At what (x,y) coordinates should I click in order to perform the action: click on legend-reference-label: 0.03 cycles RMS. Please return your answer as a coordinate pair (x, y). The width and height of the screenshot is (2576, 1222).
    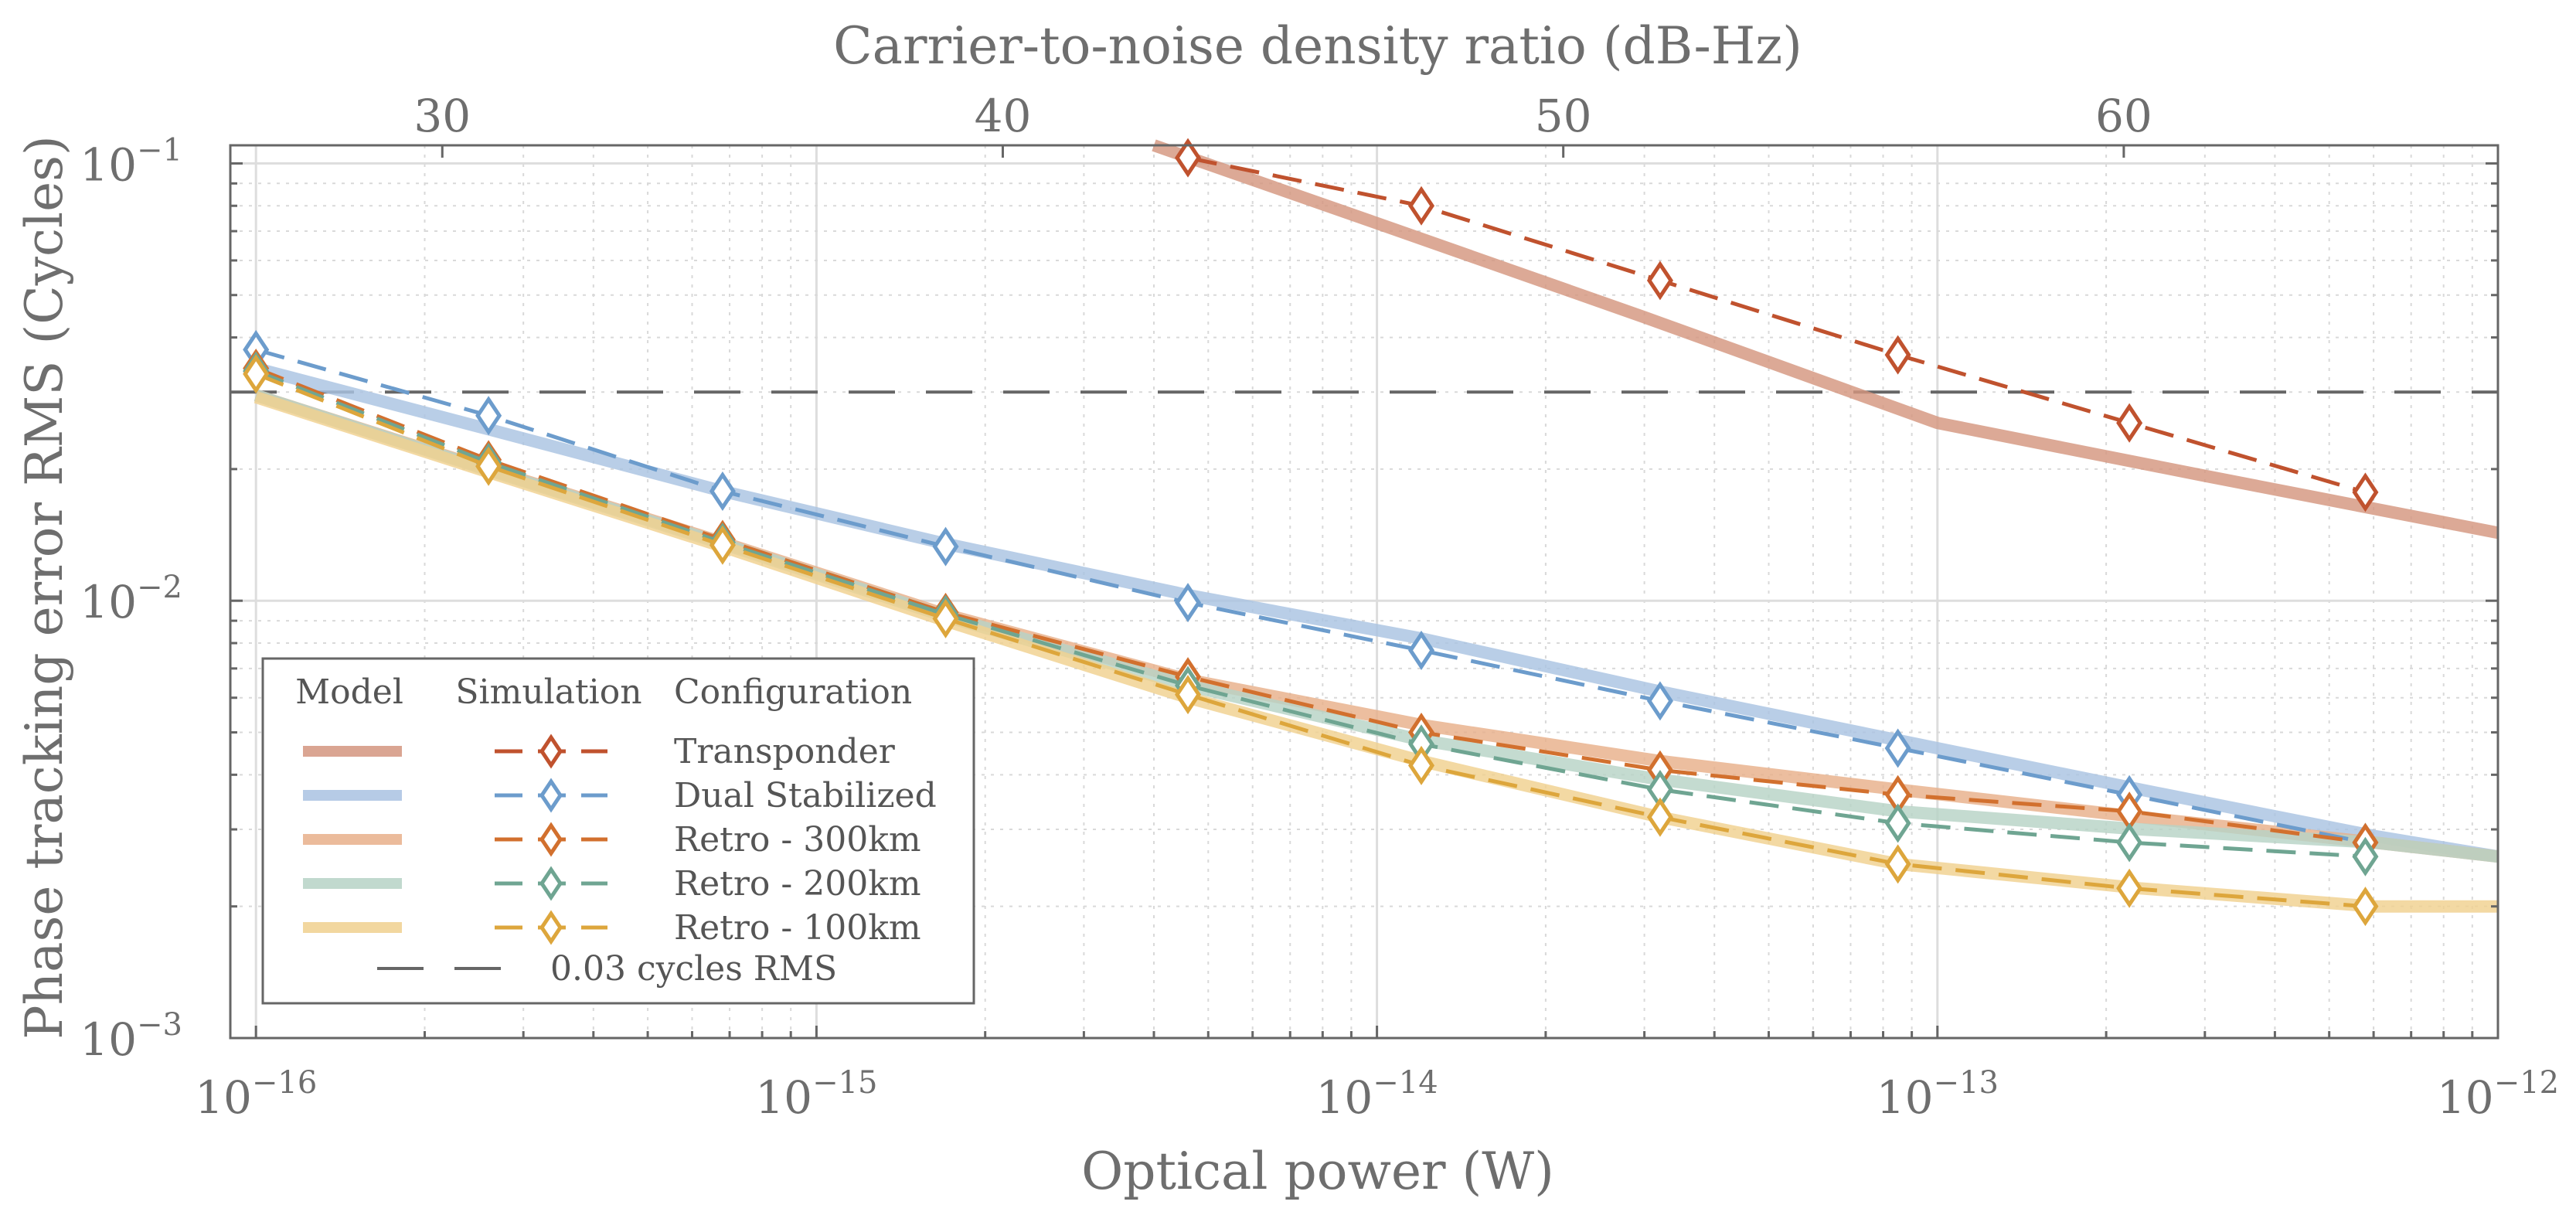
    Looking at the image, I should click on (693, 969).